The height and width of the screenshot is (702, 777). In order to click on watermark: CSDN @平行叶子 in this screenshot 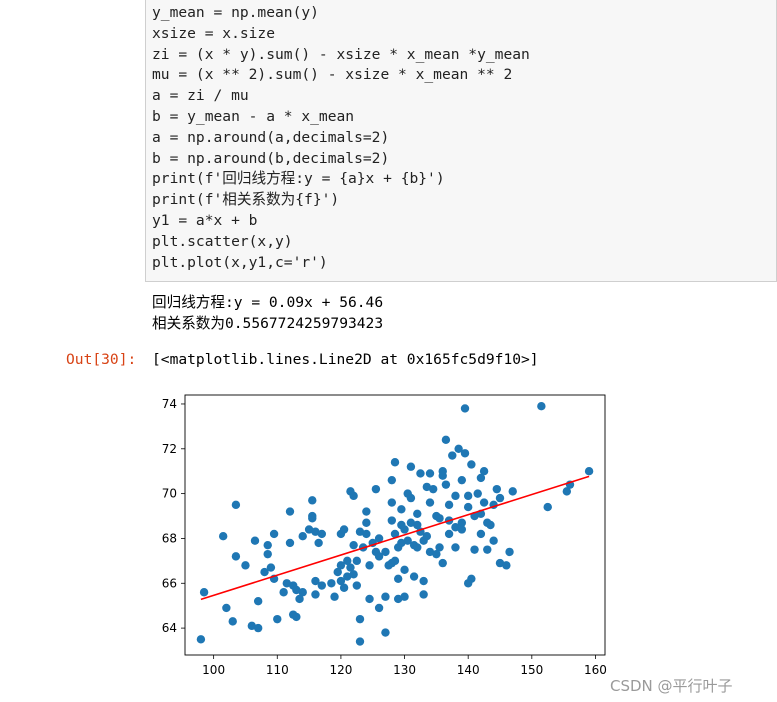, I will do `click(671, 686)`.